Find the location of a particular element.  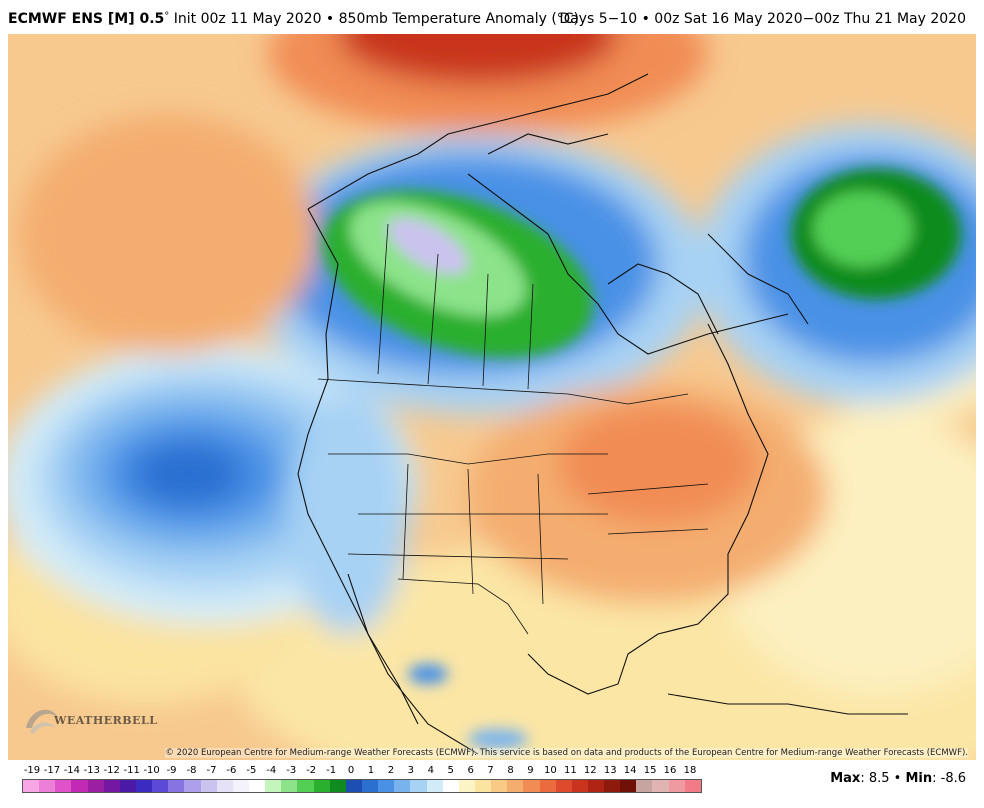

legend-tick-label: -8 is located at coordinates (191, 770).